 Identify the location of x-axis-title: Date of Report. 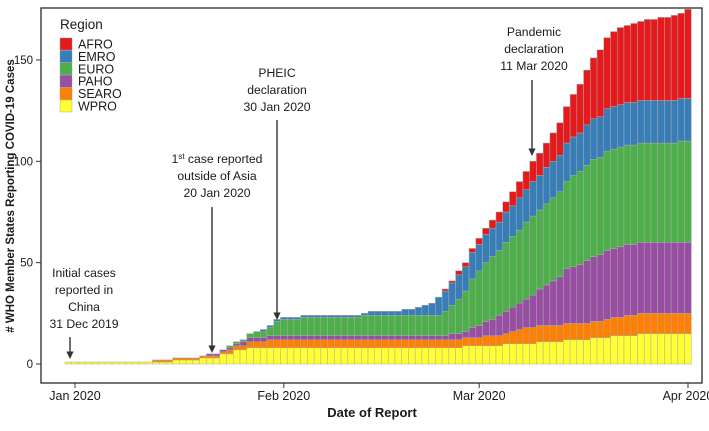
(372, 412).